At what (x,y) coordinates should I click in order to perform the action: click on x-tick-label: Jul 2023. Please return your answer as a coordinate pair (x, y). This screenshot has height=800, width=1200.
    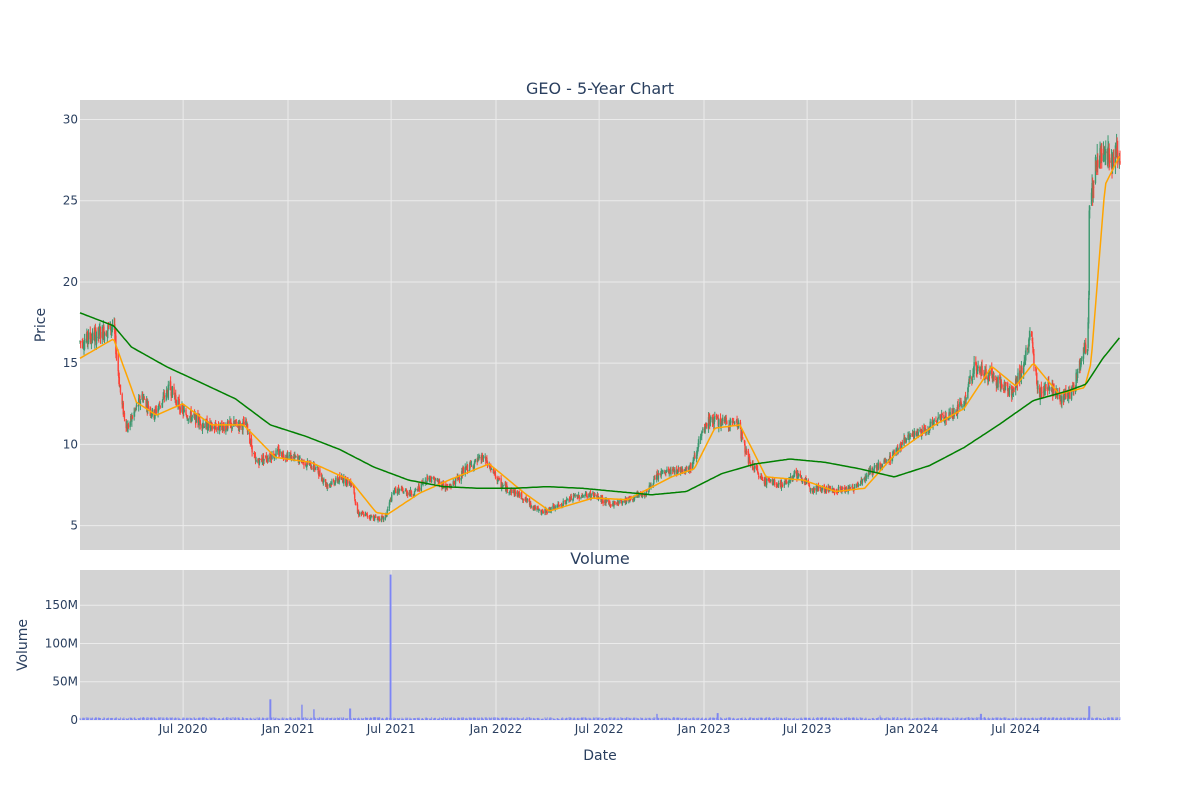
    Looking at the image, I should click on (807, 729).